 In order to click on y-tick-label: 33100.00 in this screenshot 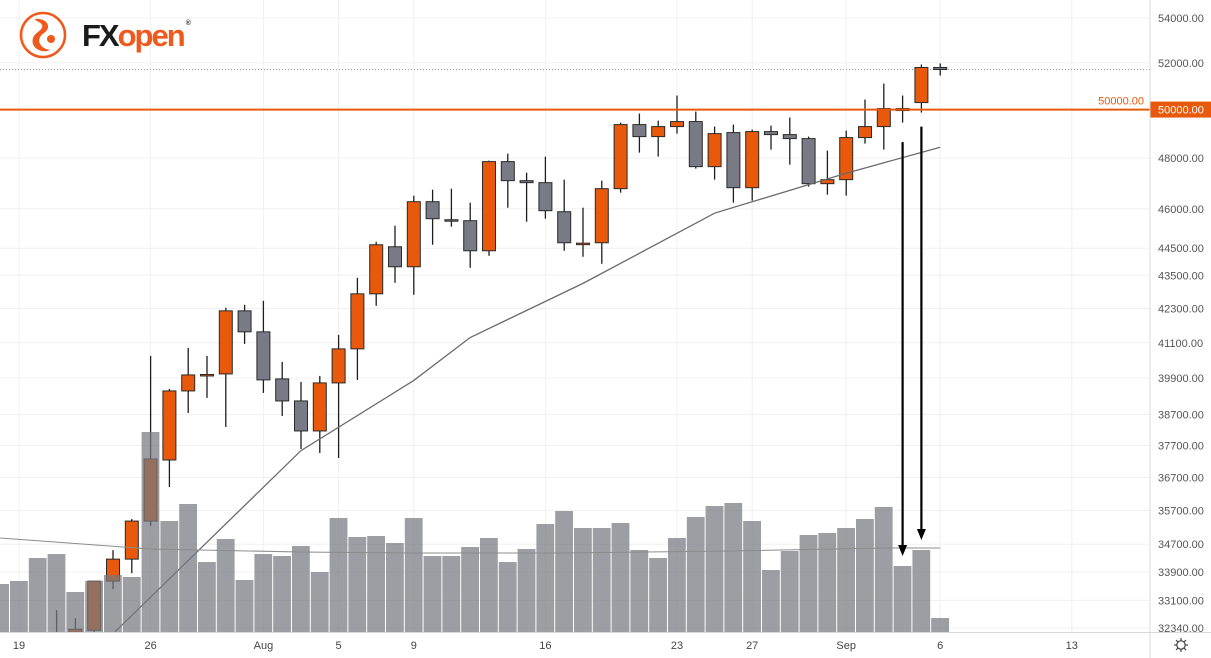, I will do `click(1181, 601)`.